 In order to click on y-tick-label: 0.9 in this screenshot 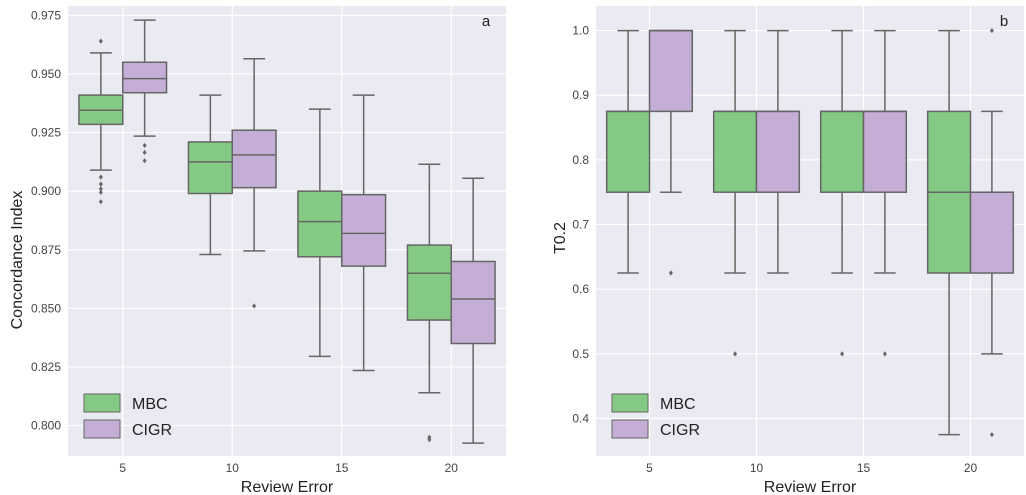, I will do `click(580, 95)`.